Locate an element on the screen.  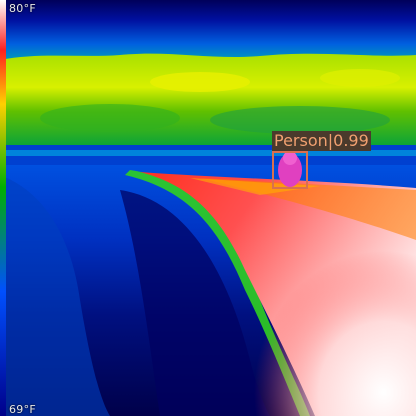
temperature-scale-bar is located at coordinates (3, 208).